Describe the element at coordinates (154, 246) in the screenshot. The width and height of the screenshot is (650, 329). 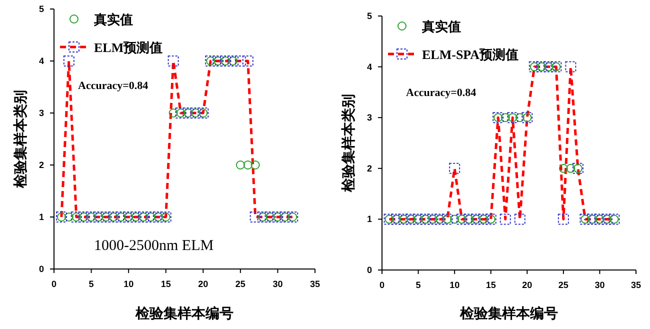
I see `annotation: 1000-2500nm ELM` at that location.